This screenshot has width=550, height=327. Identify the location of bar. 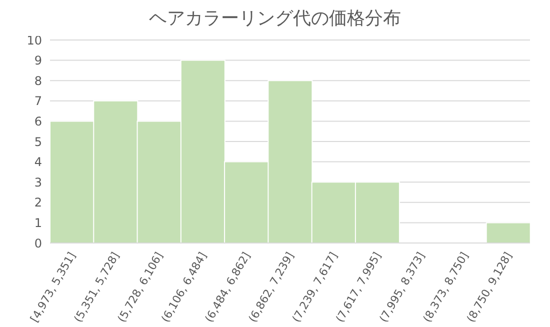
(508, 232).